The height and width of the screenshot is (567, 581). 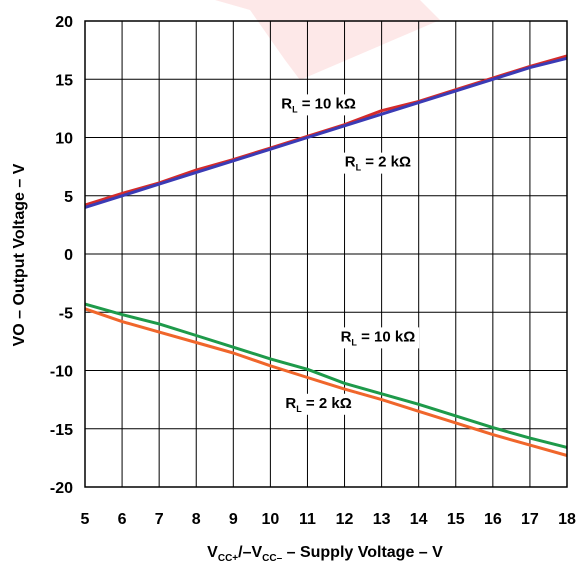 I want to click on x-tick-label: 6, so click(x=122, y=519).